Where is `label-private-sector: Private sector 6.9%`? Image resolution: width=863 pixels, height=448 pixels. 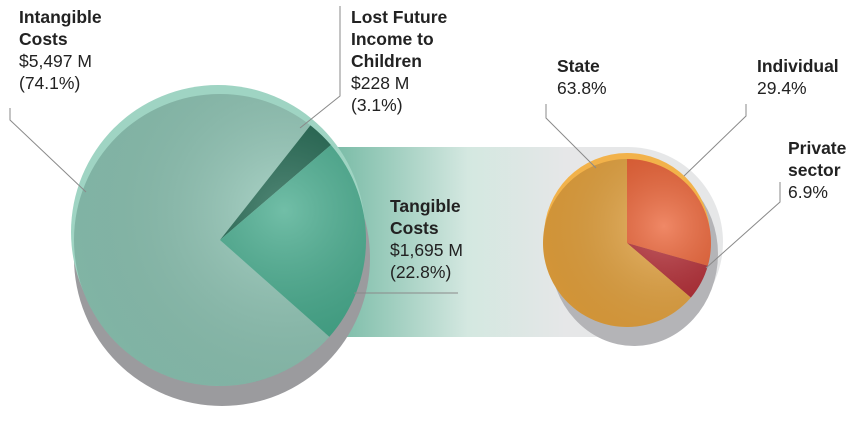
label-private-sector: Private sector 6.9% is located at coordinates (817, 170).